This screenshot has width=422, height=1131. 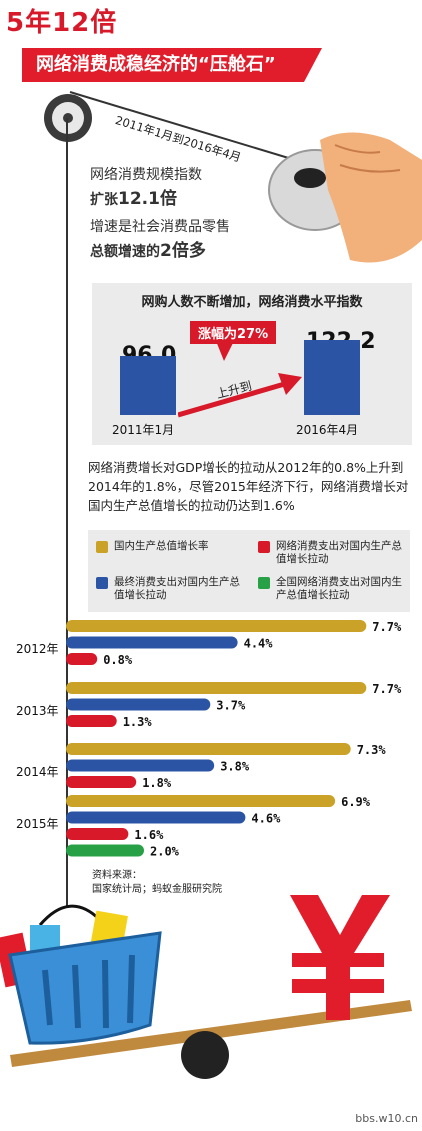 I want to click on year-label: 2014年, so click(x=37, y=772).